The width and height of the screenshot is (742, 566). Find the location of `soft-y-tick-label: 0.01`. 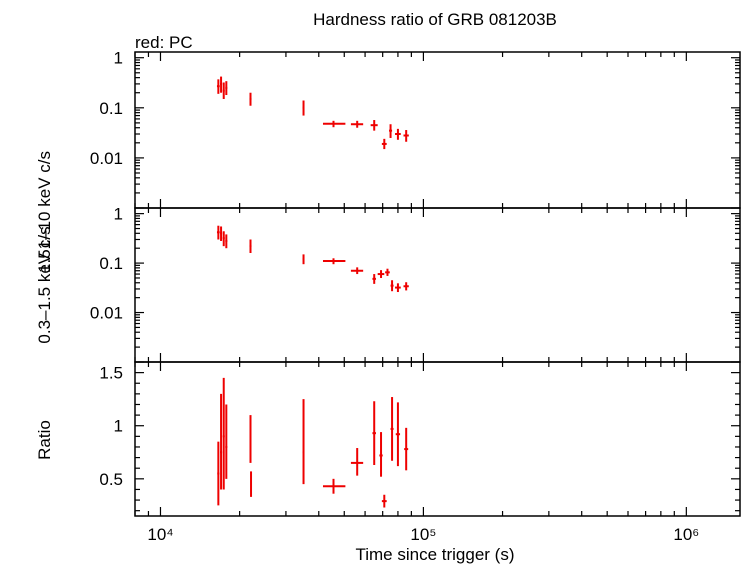

soft-y-tick-label: 0.01 is located at coordinates (106, 313).